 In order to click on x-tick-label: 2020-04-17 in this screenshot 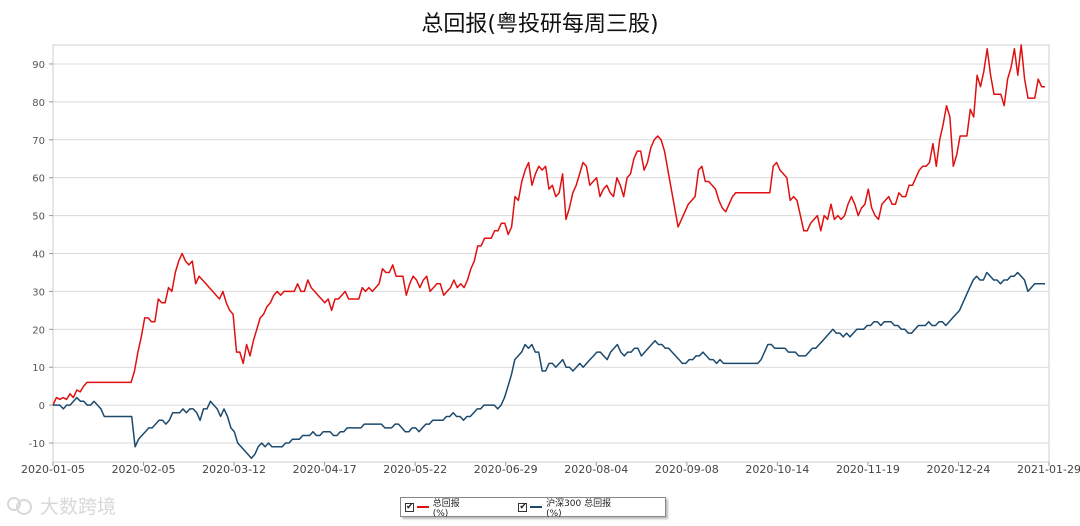, I will do `click(325, 469)`.